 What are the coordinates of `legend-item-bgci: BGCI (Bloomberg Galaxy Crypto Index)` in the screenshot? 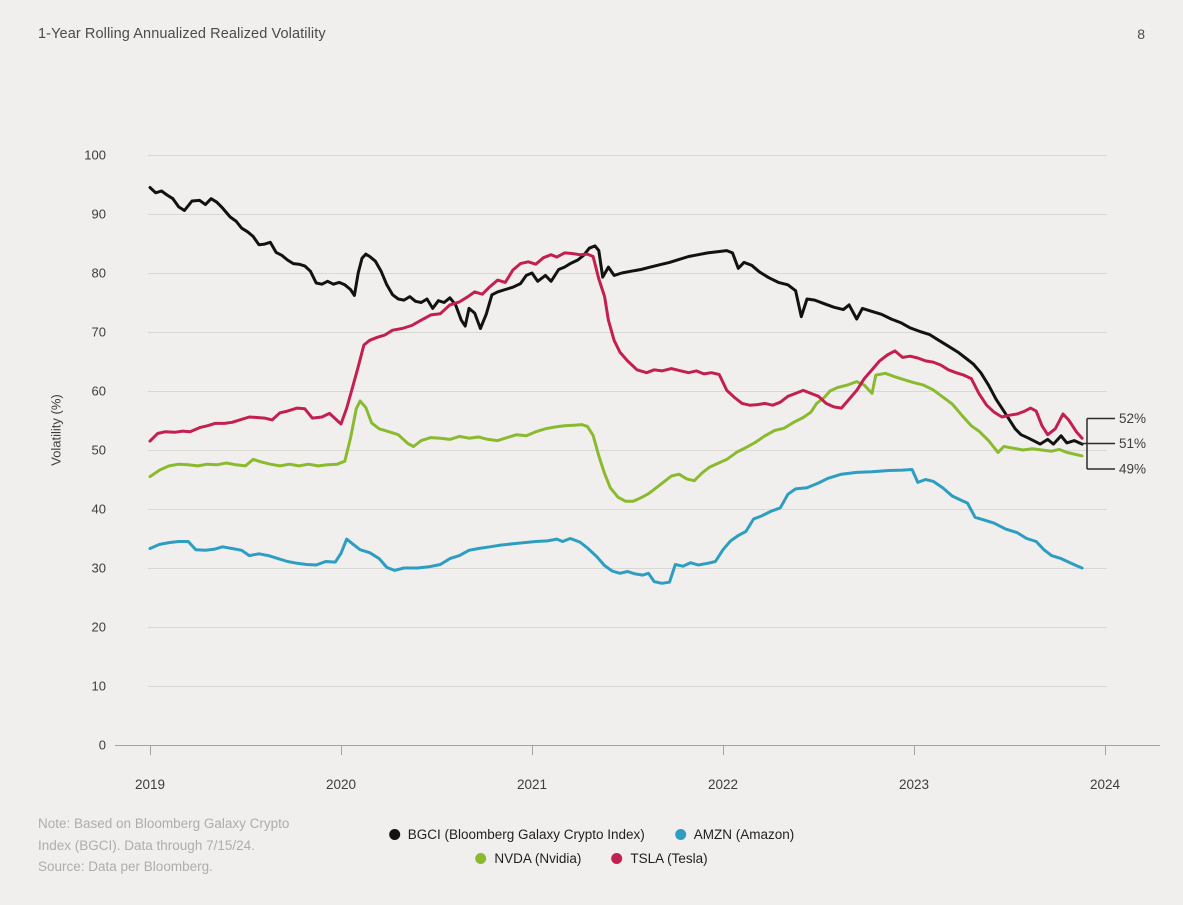 It's located at (516, 834).